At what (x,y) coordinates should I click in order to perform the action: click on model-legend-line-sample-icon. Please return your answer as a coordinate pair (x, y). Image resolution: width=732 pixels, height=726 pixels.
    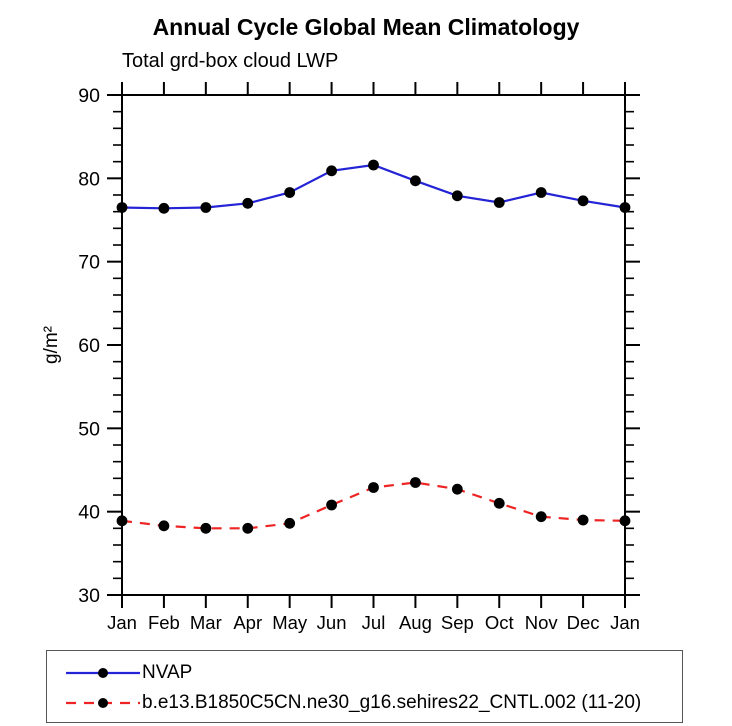
    Looking at the image, I should click on (103, 703).